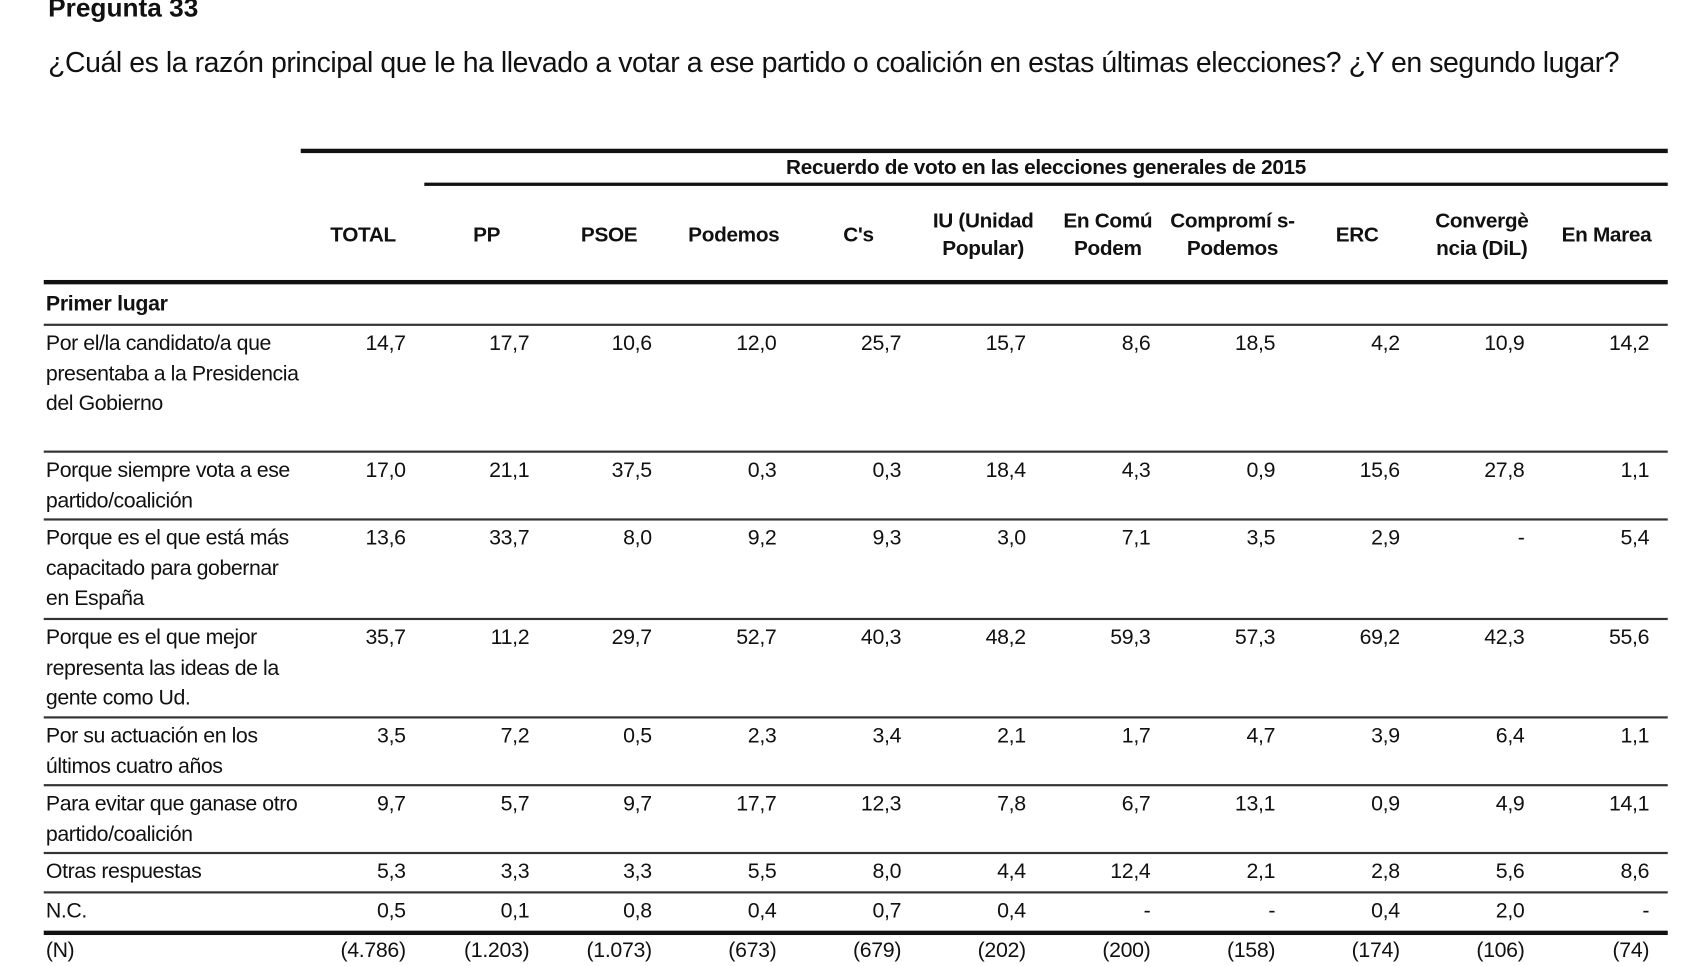  I want to click on column-header: Compromí s-Podemos, so click(1232, 235).